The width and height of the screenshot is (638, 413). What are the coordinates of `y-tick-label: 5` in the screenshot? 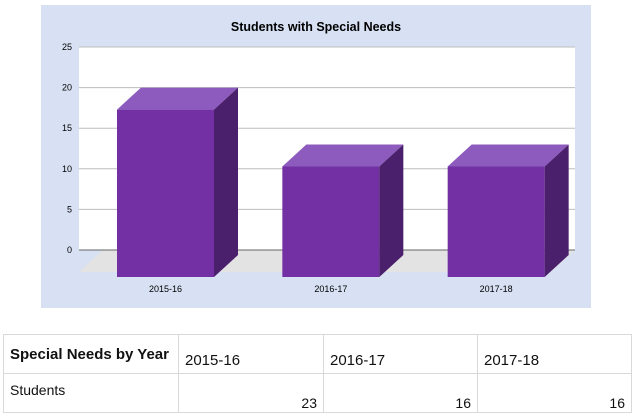 It's located at (69, 209).